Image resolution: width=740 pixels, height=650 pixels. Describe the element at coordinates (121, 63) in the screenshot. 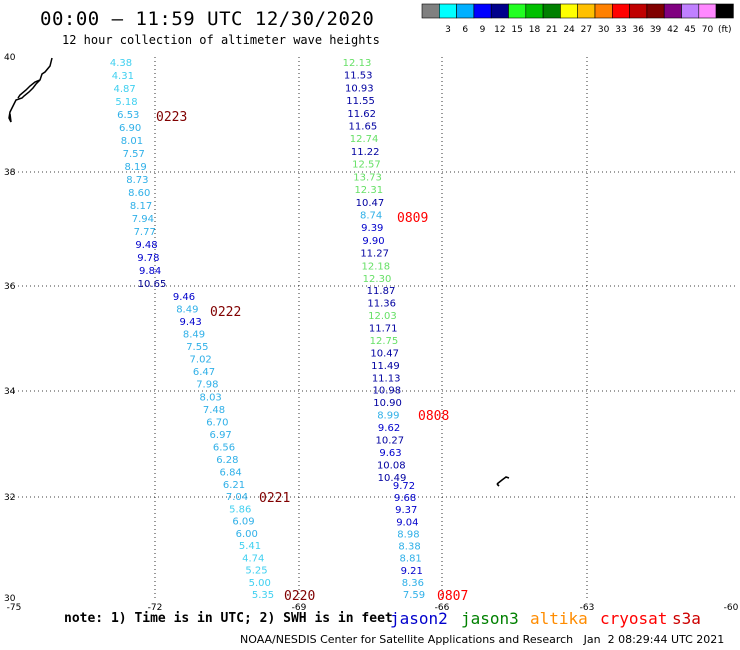

I see `wave-height-value: 4.38` at that location.